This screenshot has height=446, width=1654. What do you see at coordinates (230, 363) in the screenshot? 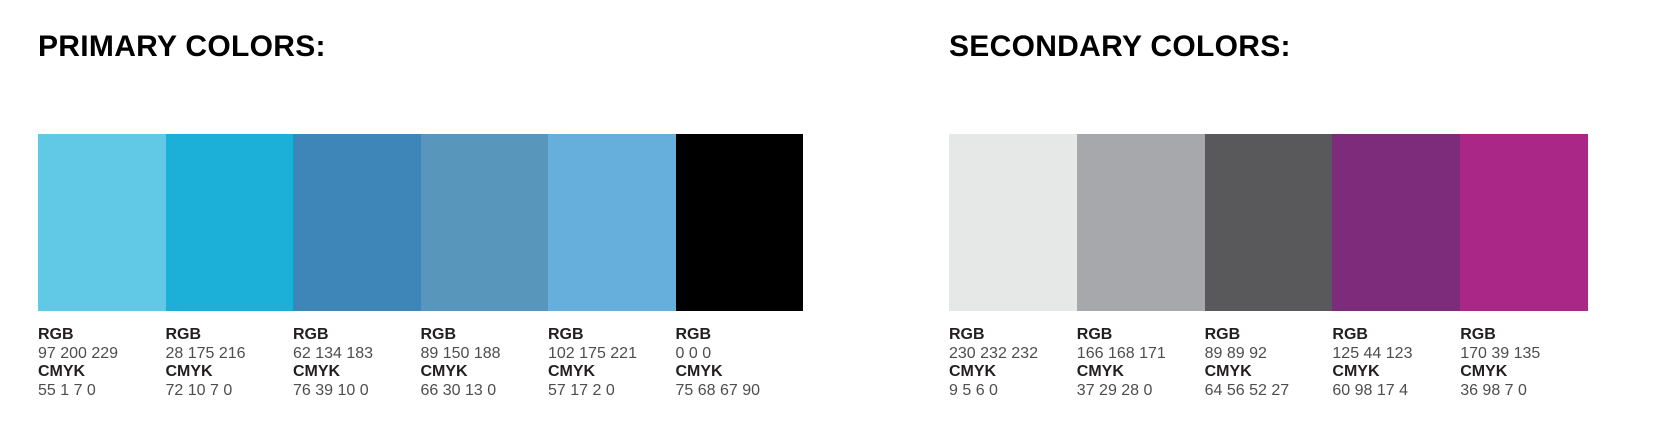
I see `swatch-info: RGB 28 175 216 CMYK 72 10 7 0` at bounding box center [230, 363].